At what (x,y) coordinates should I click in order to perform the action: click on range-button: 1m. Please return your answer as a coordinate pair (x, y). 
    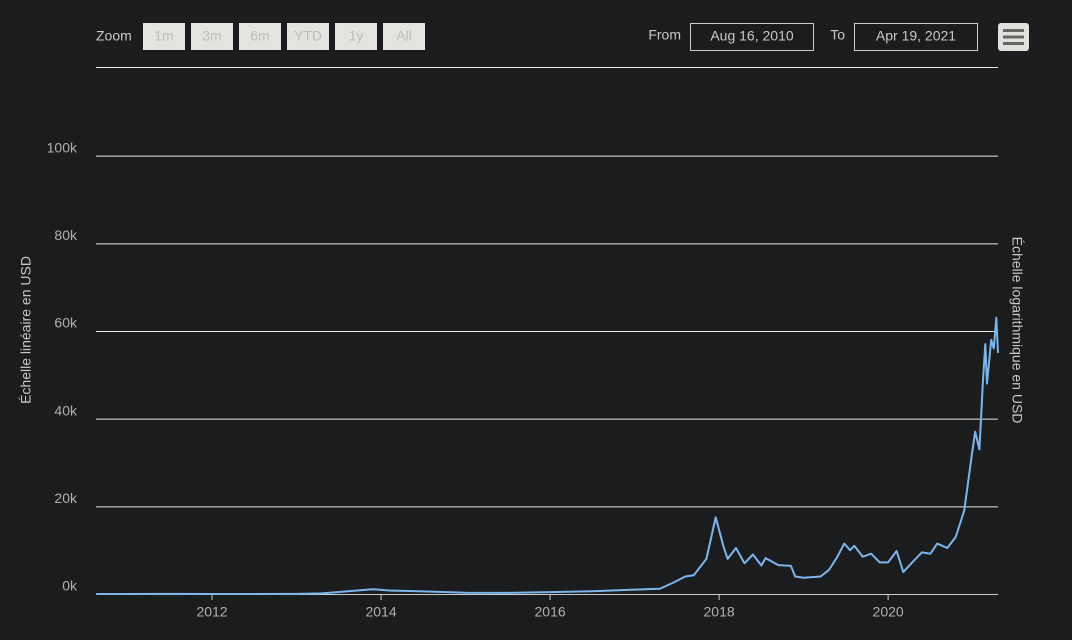
    Looking at the image, I should click on (164, 36).